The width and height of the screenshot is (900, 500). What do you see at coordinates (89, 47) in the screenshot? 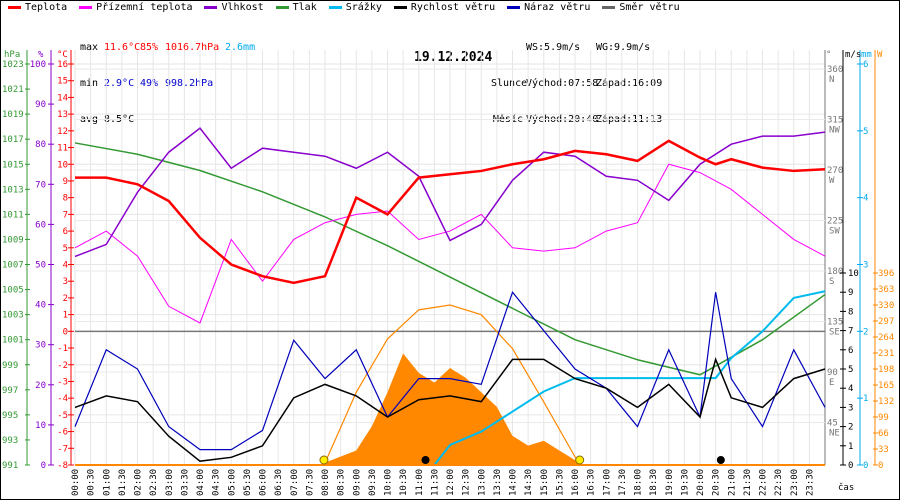
I see `stat-max-label: max` at bounding box center [89, 47].